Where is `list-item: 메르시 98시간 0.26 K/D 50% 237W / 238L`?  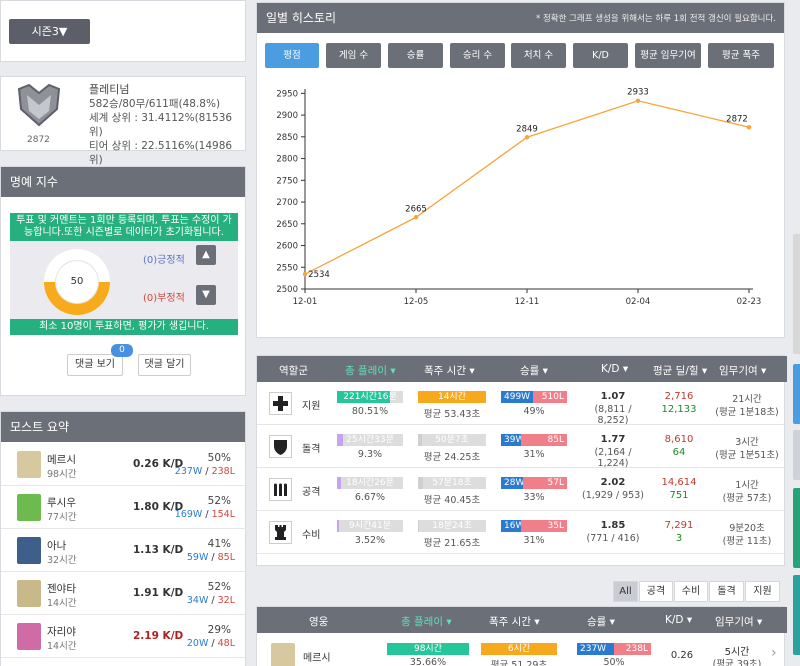 list-item: 메르시 98시간 0.26 K/D 50% 237W / 238L is located at coordinates (124, 464).